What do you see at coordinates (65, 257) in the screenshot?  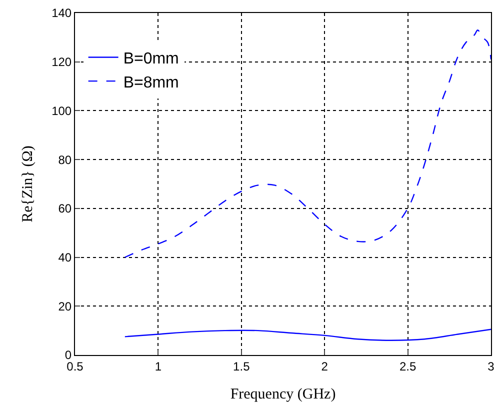 I see `y-tick-label: 40` at bounding box center [65, 257].